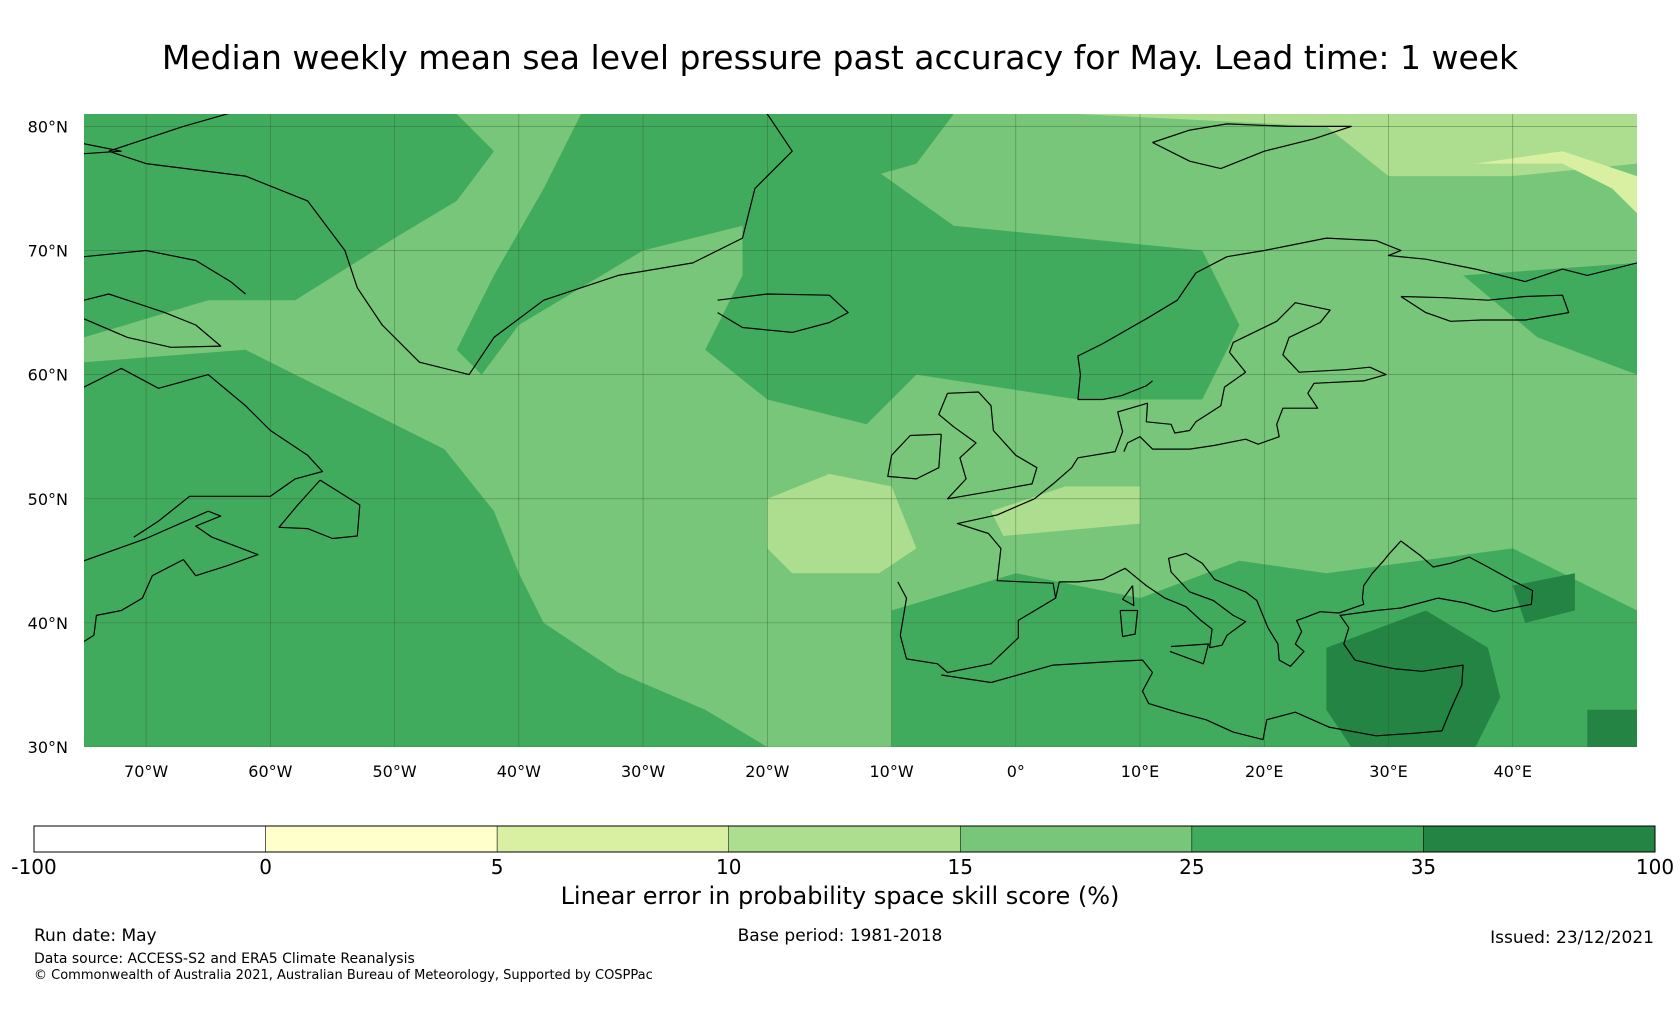 This screenshot has width=1680, height=1020. Describe the element at coordinates (48, 375) in the screenshot. I see `latitude-tick-label: 60°N` at that location.